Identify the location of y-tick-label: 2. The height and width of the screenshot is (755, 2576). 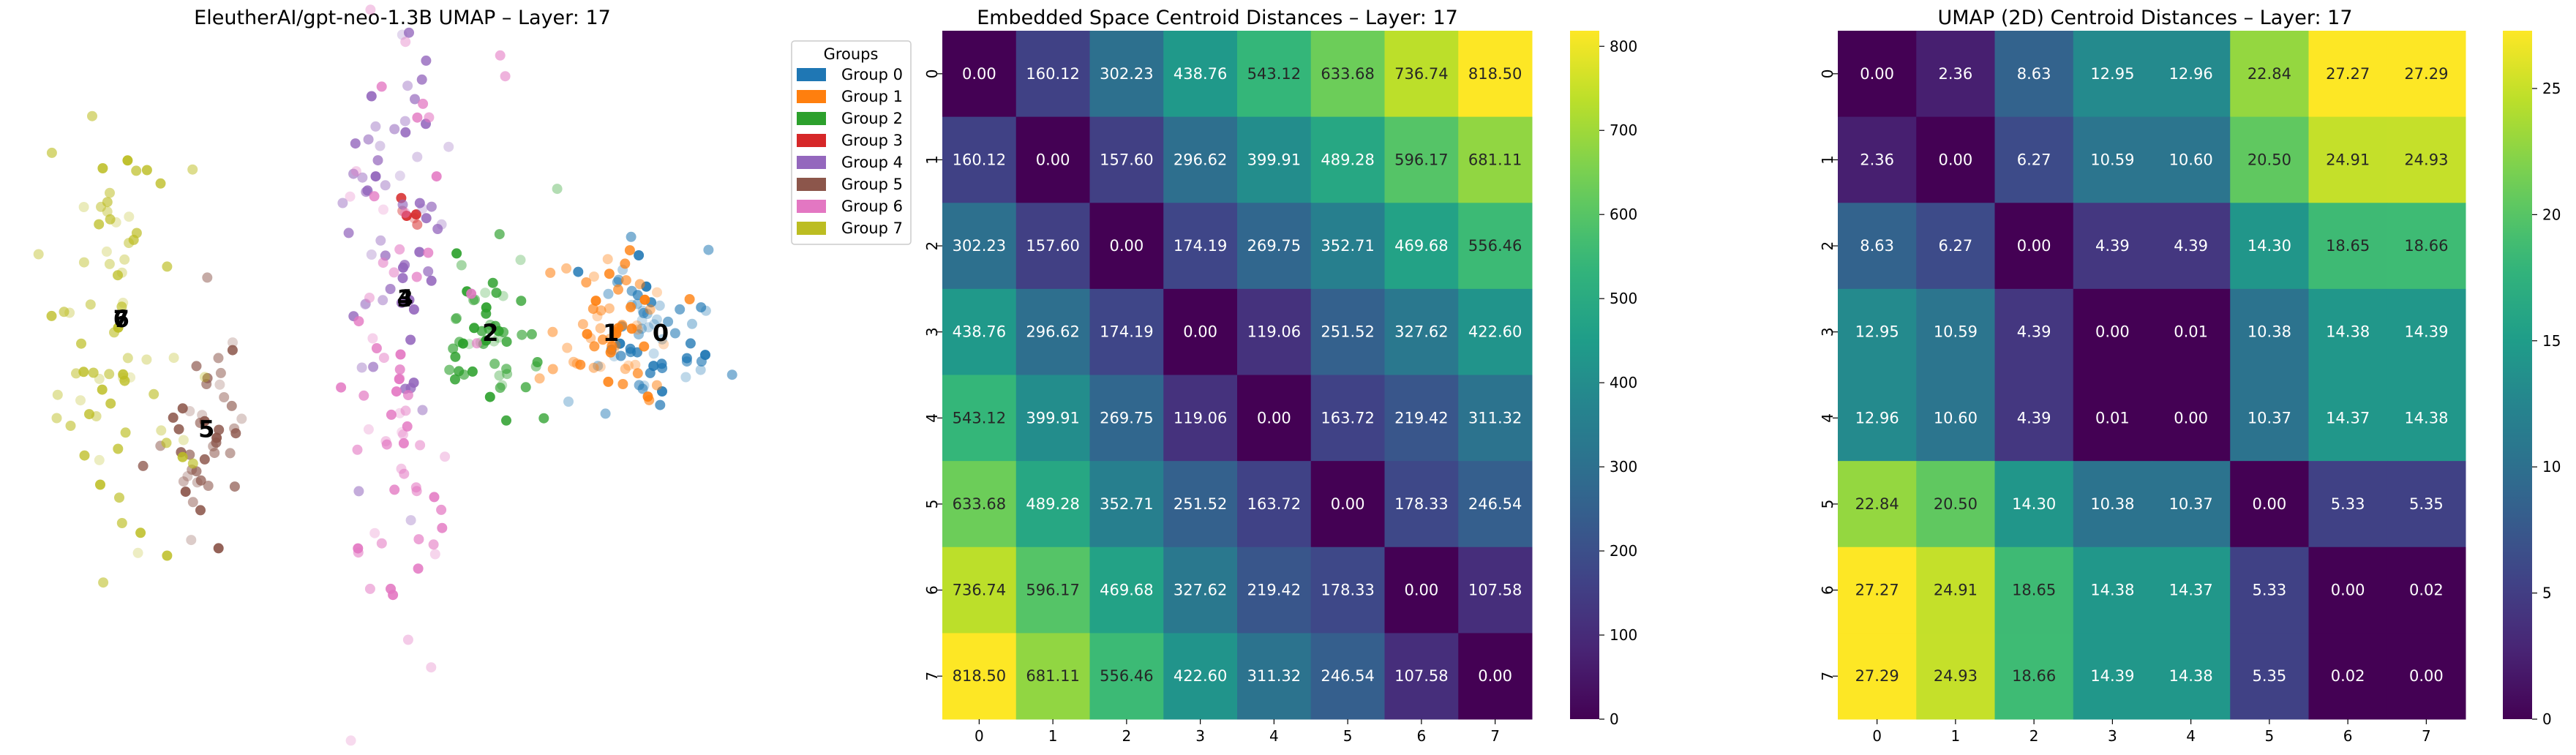
(932, 246).